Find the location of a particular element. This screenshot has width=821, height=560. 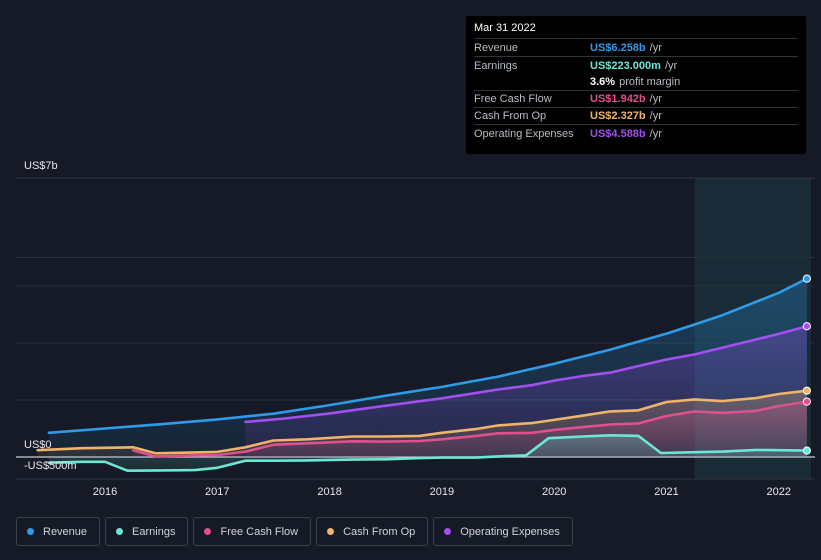

line-operating-expenses is located at coordinates (526, 374).